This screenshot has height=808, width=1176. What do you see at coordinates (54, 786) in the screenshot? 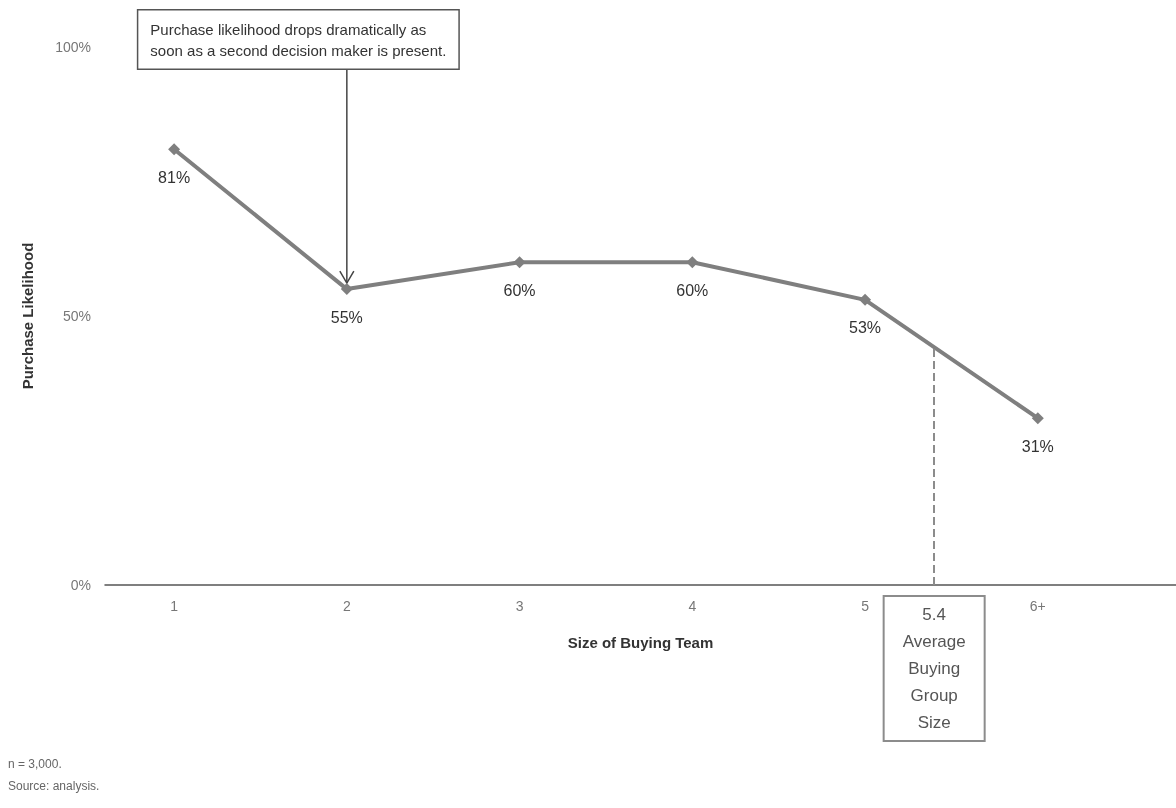
I see `source-note: Source: analysis.` at bounding box center [54, 786].